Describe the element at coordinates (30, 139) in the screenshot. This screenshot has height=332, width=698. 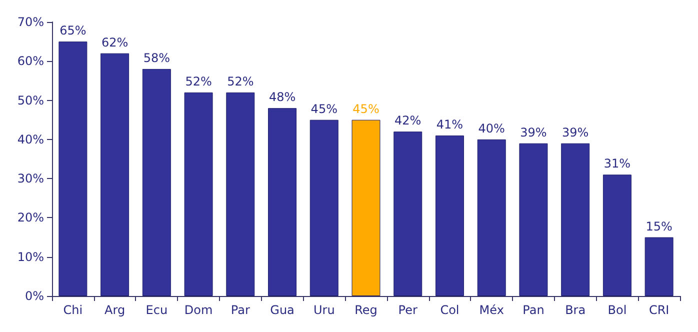
I see `y-tick-label: 40%` at that location.